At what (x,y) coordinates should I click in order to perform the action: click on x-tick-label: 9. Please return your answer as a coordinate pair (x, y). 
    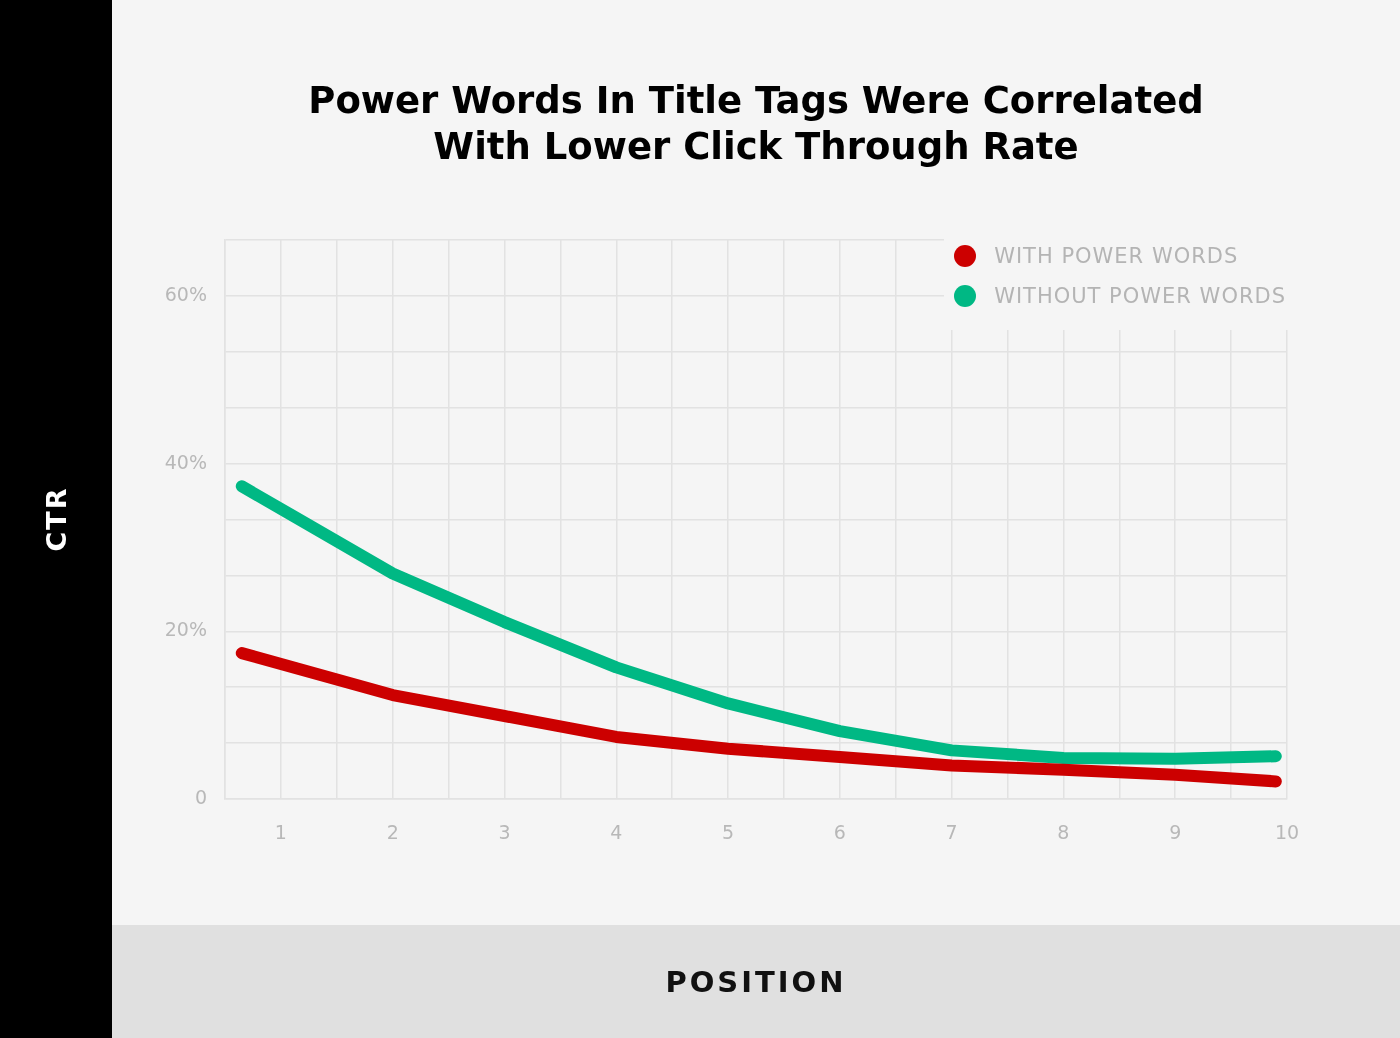
    Looking at the image, I should click on (1175, 832).